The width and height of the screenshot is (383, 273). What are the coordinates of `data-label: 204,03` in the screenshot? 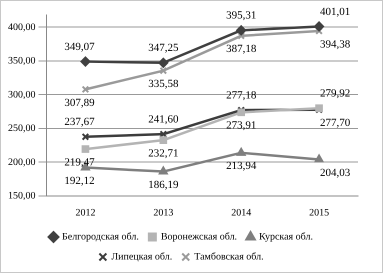 It's located at (335, 172).